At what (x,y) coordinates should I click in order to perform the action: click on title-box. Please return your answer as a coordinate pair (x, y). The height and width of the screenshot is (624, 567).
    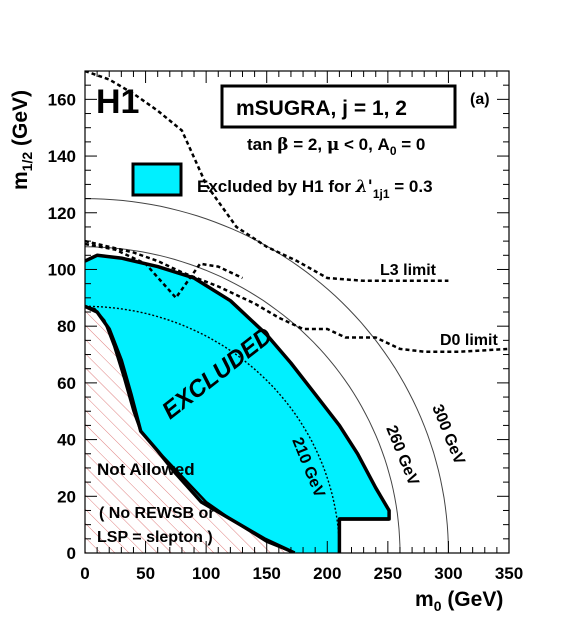
    Looking at the image, I should click on (338, 106).